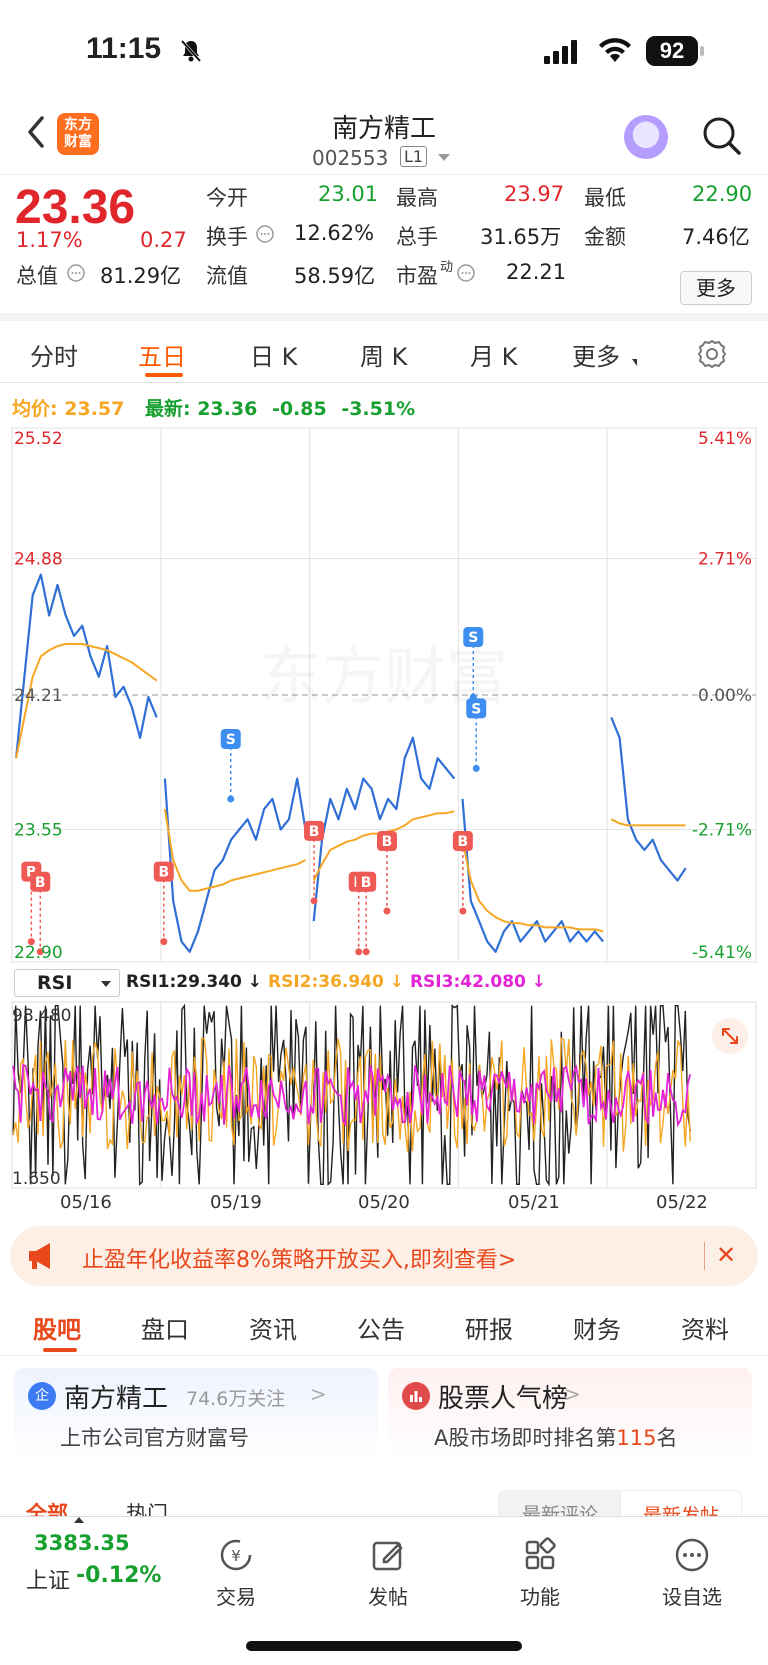 Image resolution: width=768 pixels, height=1665 pixels. What do you see at coordinates (165, 1330) in the screenshot?
I see `tab-order-book: 盘口` at bounding box center [165, 1330].